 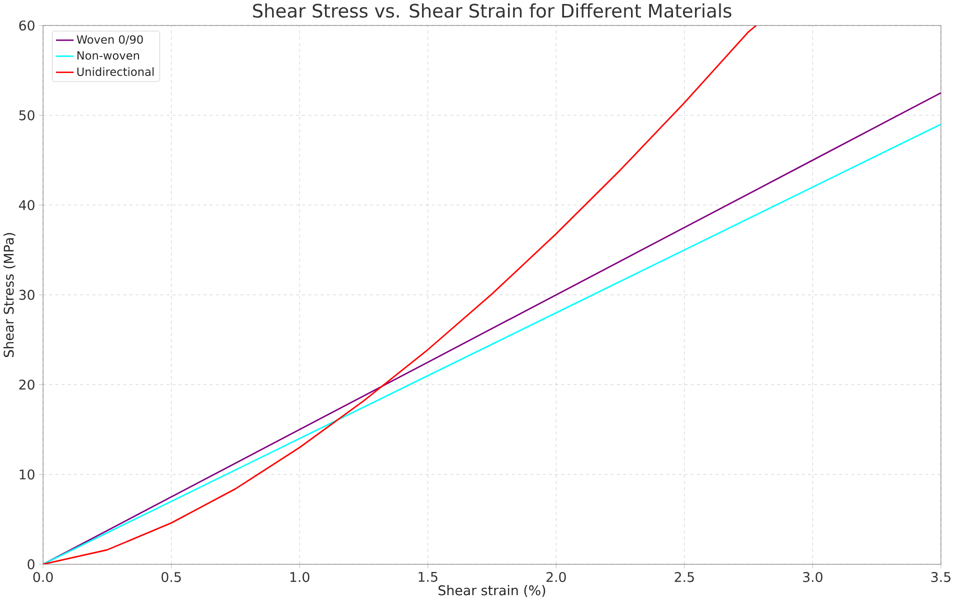 What do you see at coordinates (26, 295) in the screenshot?
I see `y-tick-label: 30` at bounding box center [26, 295].